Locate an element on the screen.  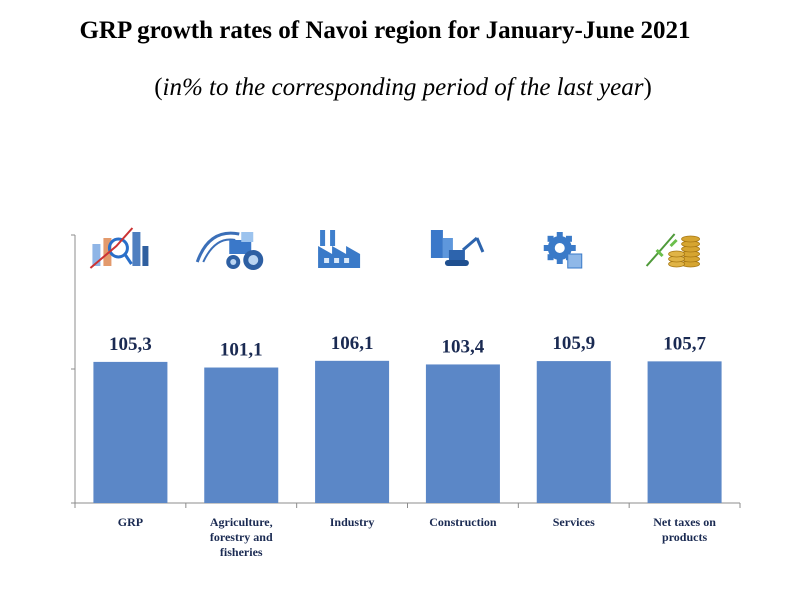
data-label: 105,7 is located at coordinates (684, 343).